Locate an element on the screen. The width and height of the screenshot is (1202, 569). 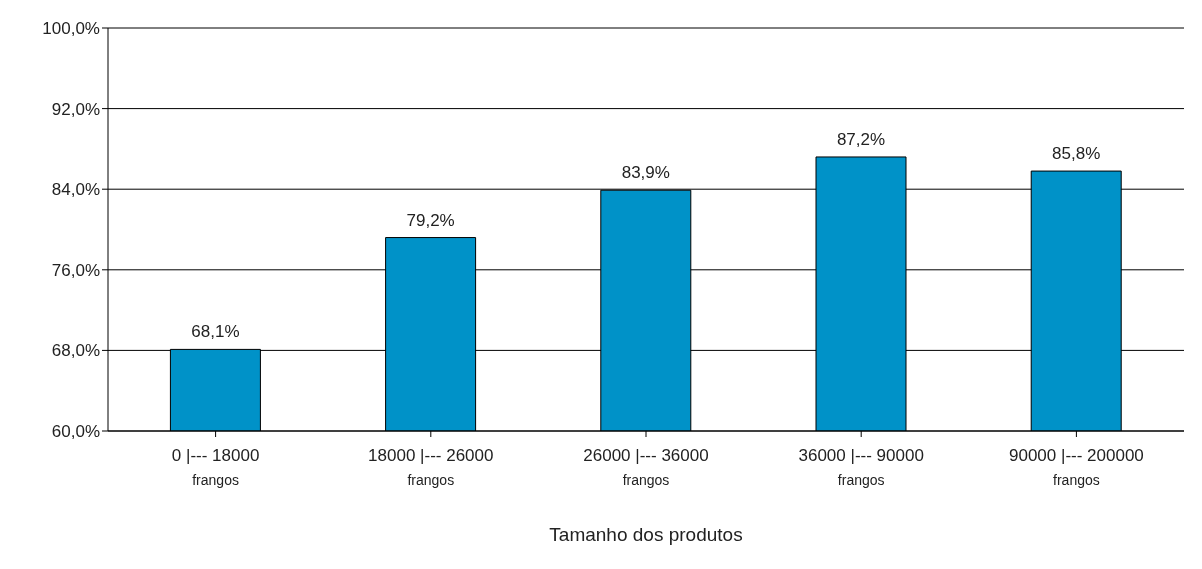
x-tick-label: 90000 |--- 200000 frangos is located at coordinates (1076, 467).